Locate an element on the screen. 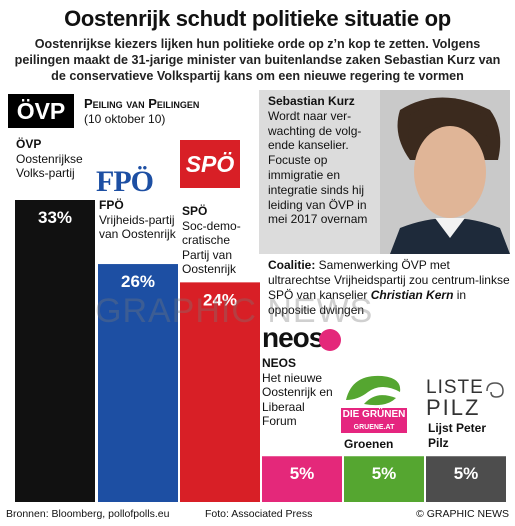 This screenshot has width=515, height=526. poll-header-date: (10 oktober 10) is located at coordinates (125, 119).